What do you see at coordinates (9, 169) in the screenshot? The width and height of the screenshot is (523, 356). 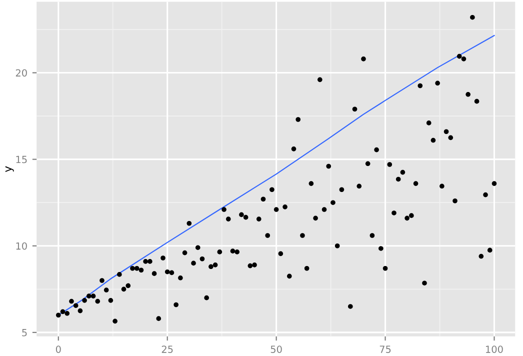 I see `y-axis-title: y` at bounding box center [9, 169].